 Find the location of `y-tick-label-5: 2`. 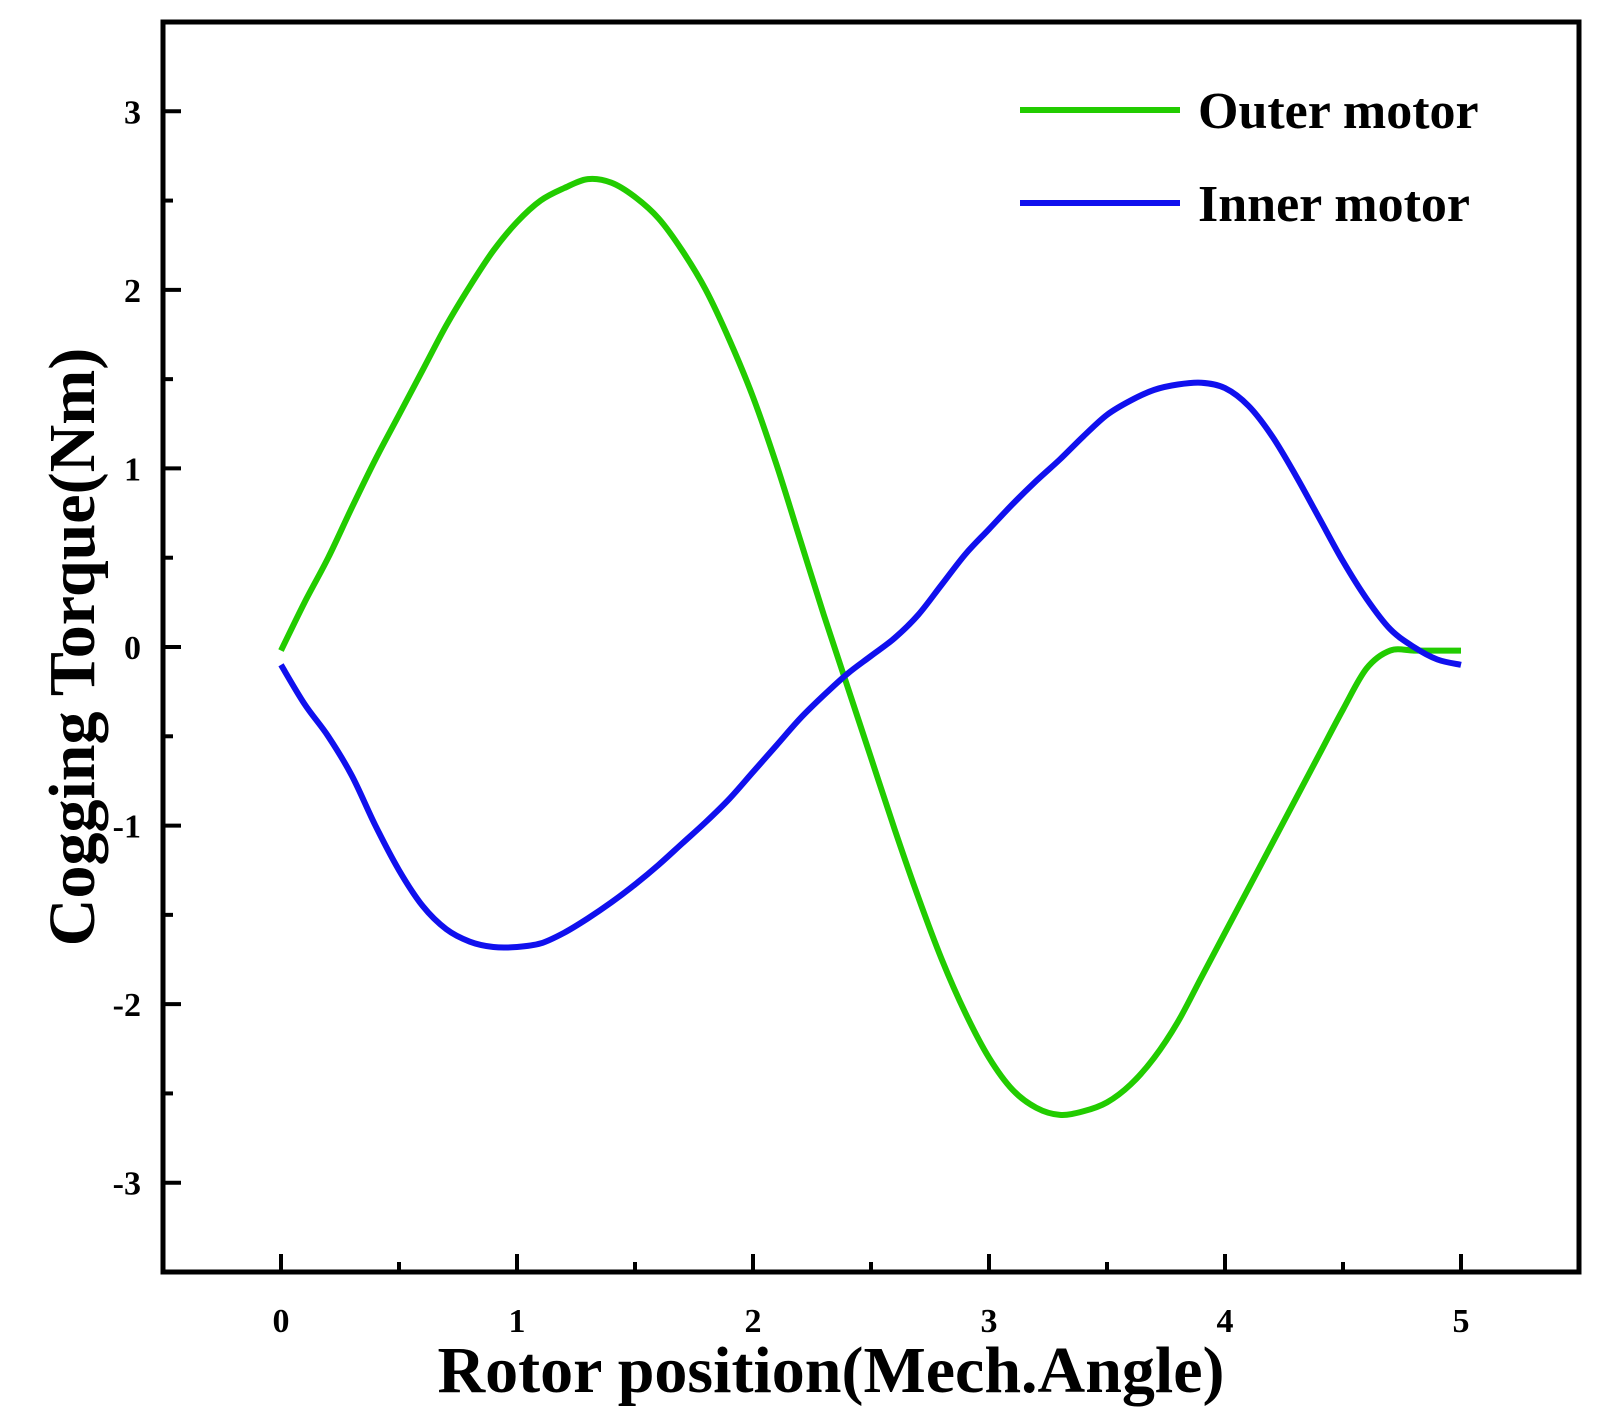

y-tick-label-5: 2 is located at coordinates (132, 291).